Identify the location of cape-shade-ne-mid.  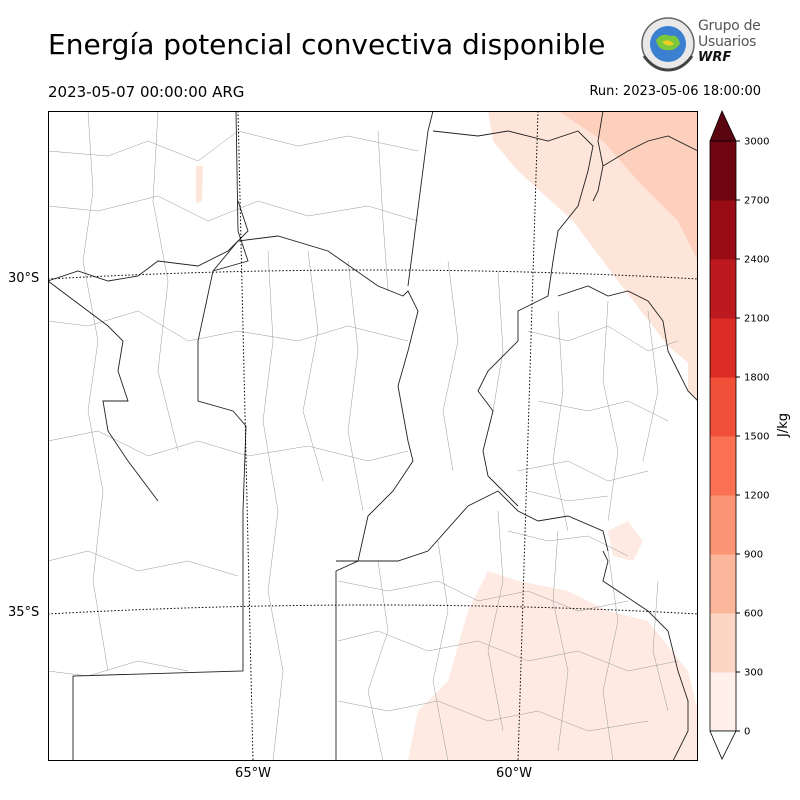
(628, 186).